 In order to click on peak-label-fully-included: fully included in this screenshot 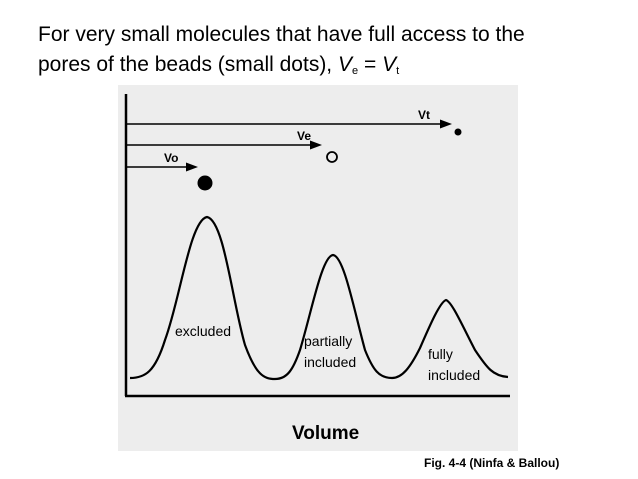, I will do `click(454, 364)`.